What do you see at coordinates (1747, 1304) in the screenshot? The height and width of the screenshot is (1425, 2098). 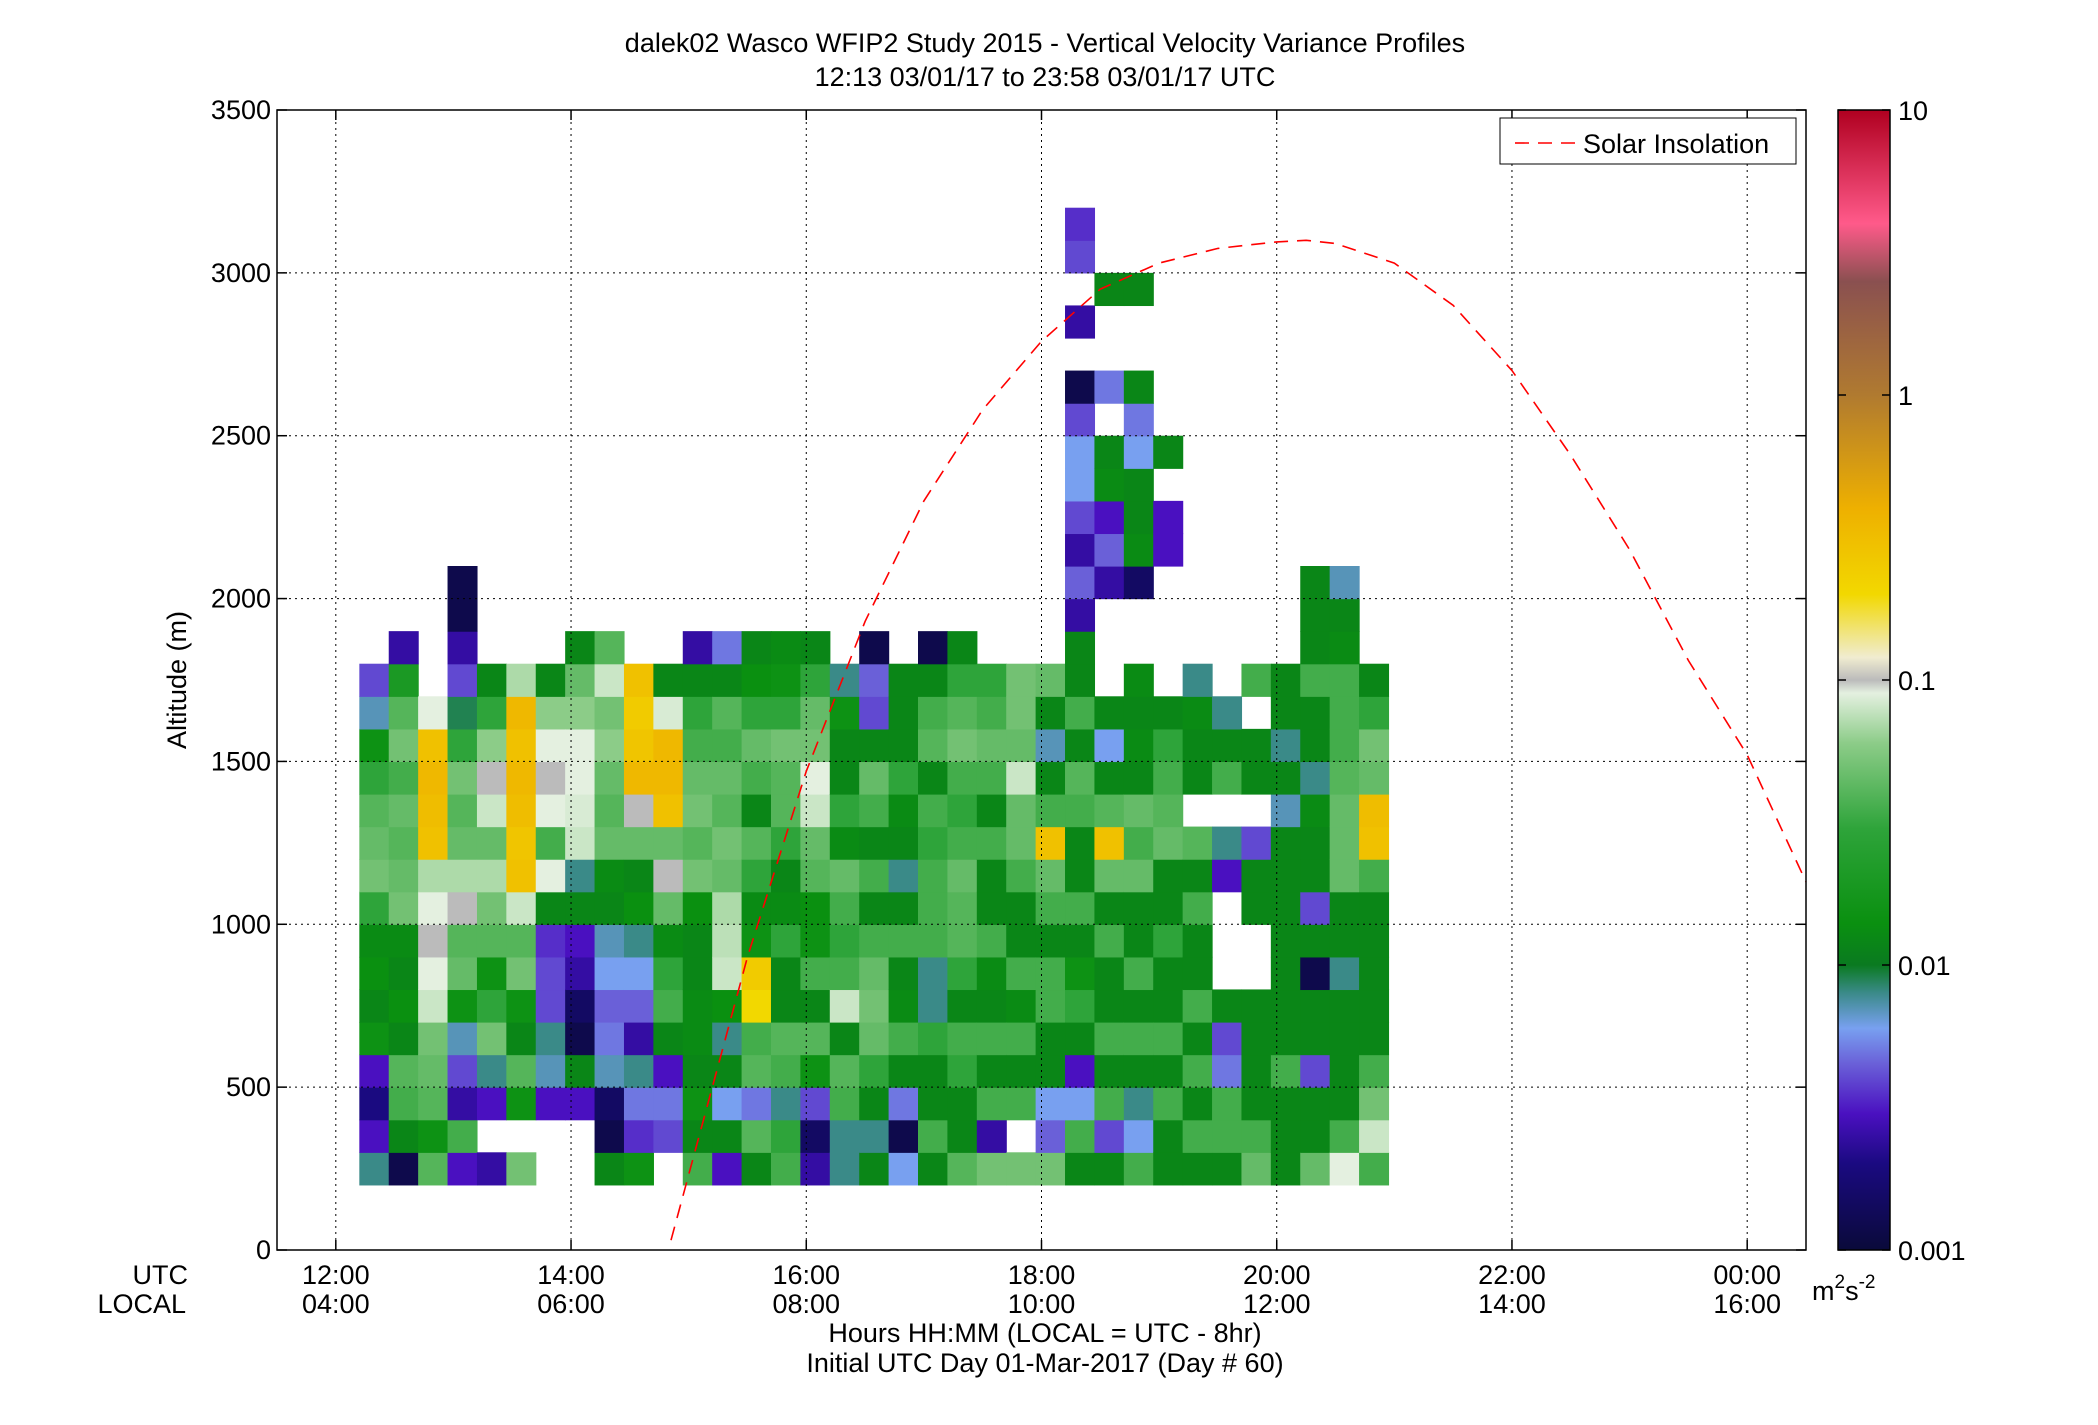 I see `x-tick-label-local: 16:00` at bounding box center [1747, 1304].